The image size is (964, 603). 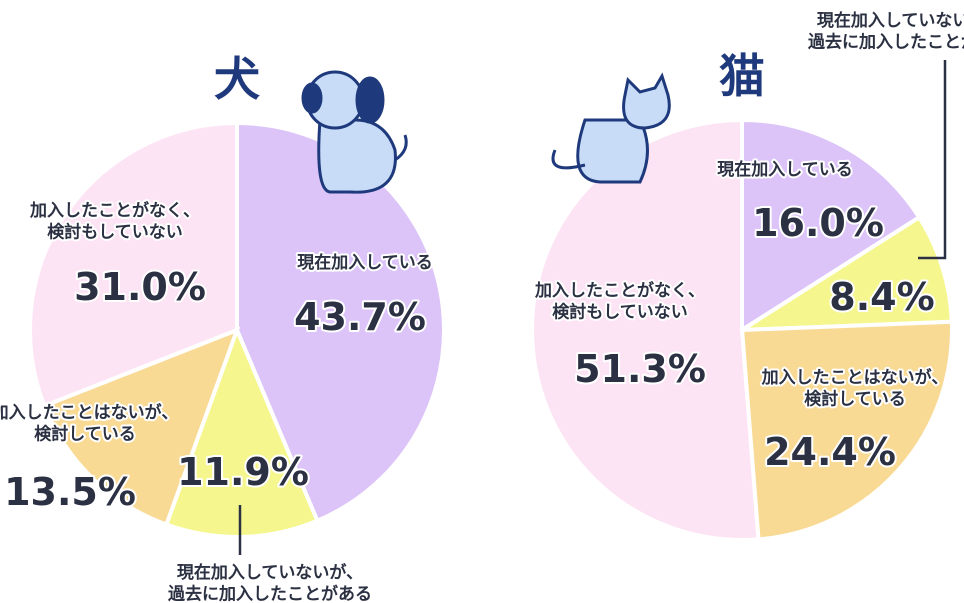 What do you see at coordinates (881, 297) in the screenshot?
I see `value-label: 8.4%` at bounding box center [881, 297].